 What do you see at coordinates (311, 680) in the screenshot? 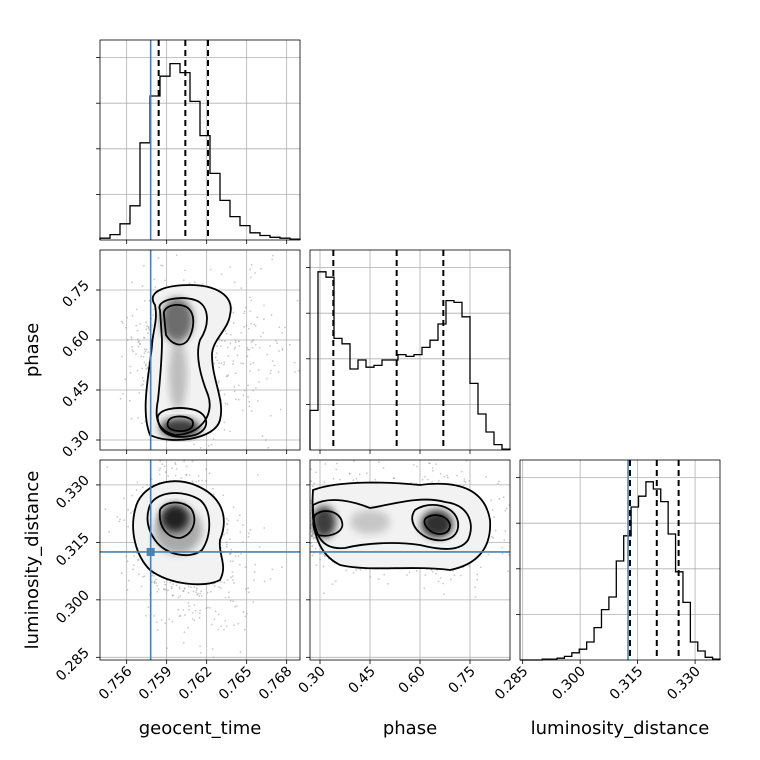
I see `x-tick-label: 0.30` at bounding box center [311, 680].